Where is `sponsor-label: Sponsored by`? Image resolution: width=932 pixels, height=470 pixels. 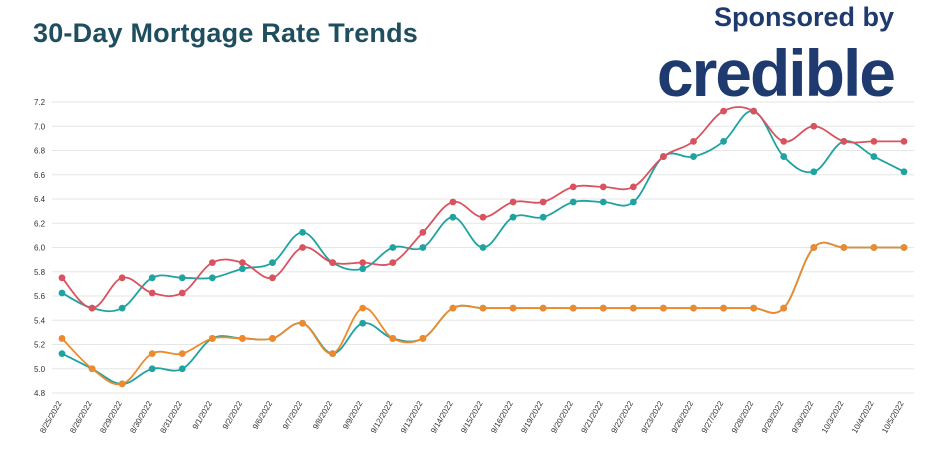 sponsor-label: Sponsored by is located at coordinates (803, 17).